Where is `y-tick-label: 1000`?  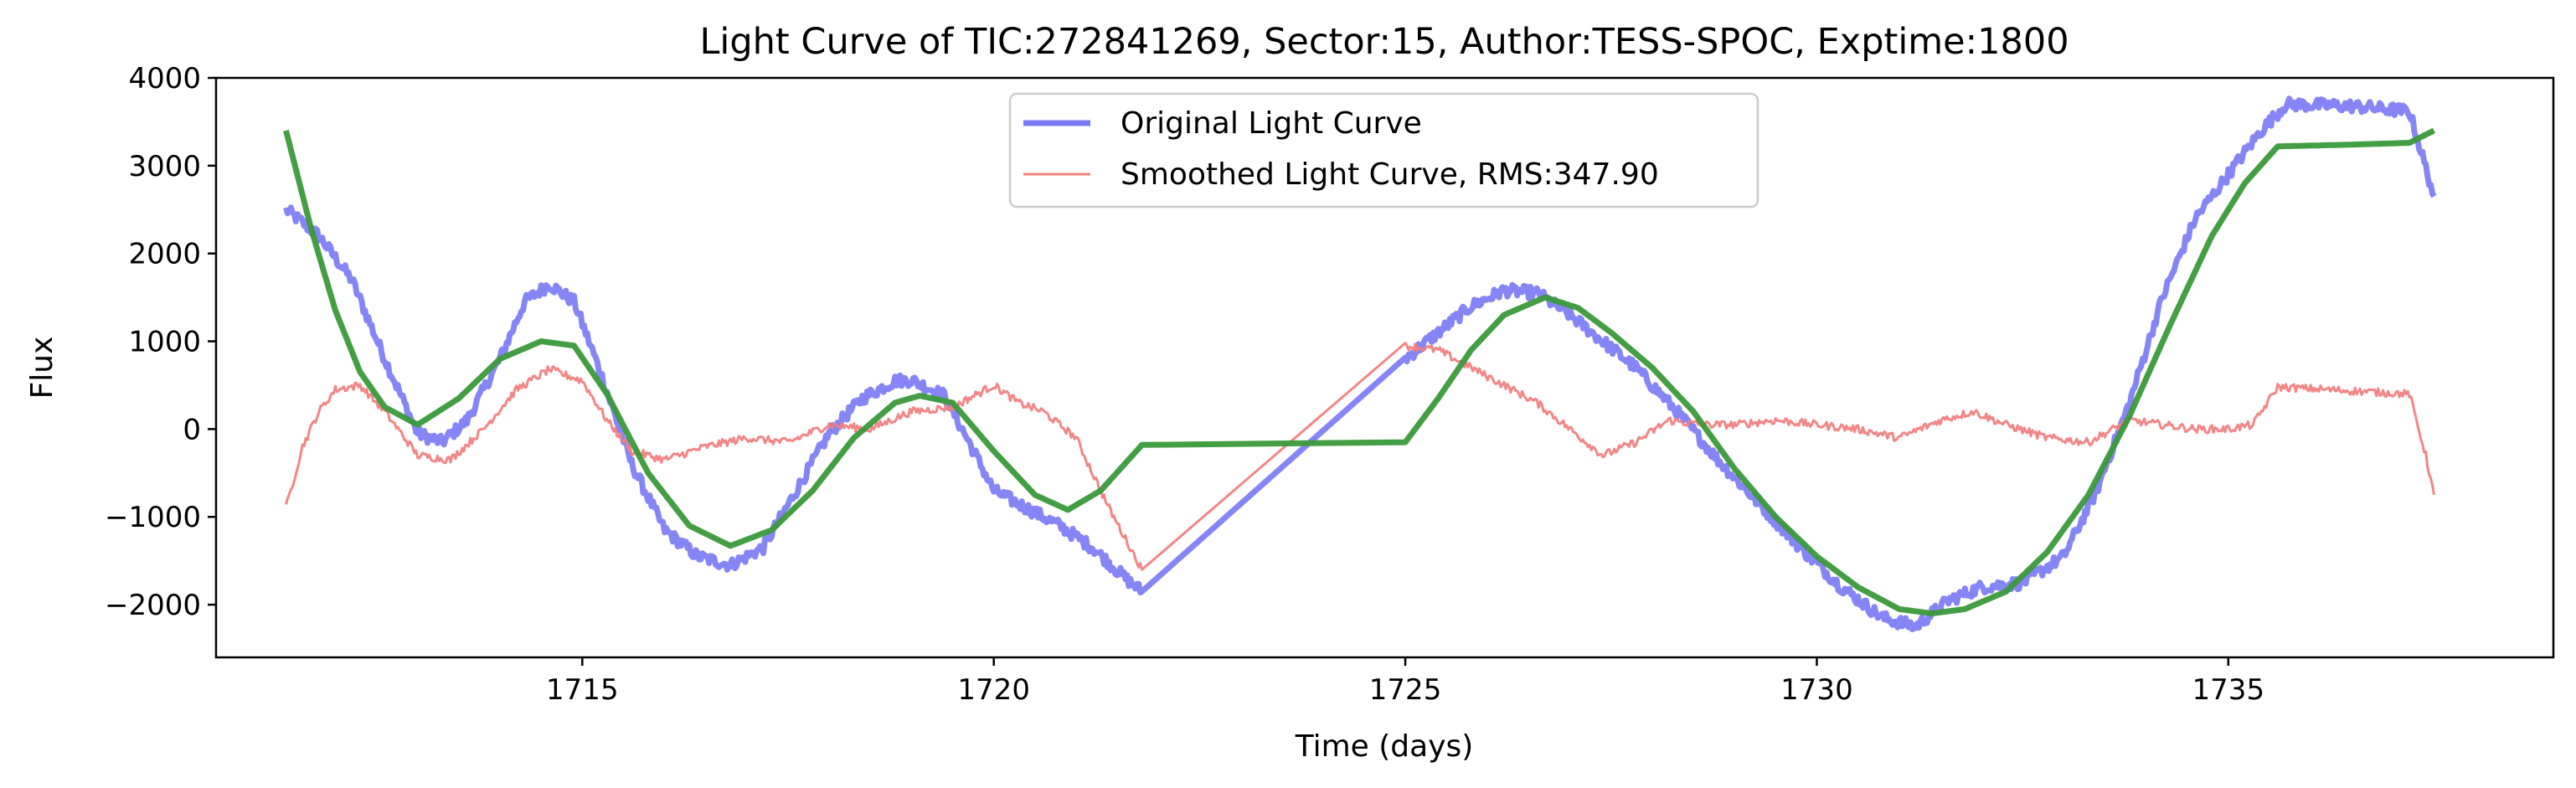 y-tick-label: 1000 is located at coordinates (164, 342).